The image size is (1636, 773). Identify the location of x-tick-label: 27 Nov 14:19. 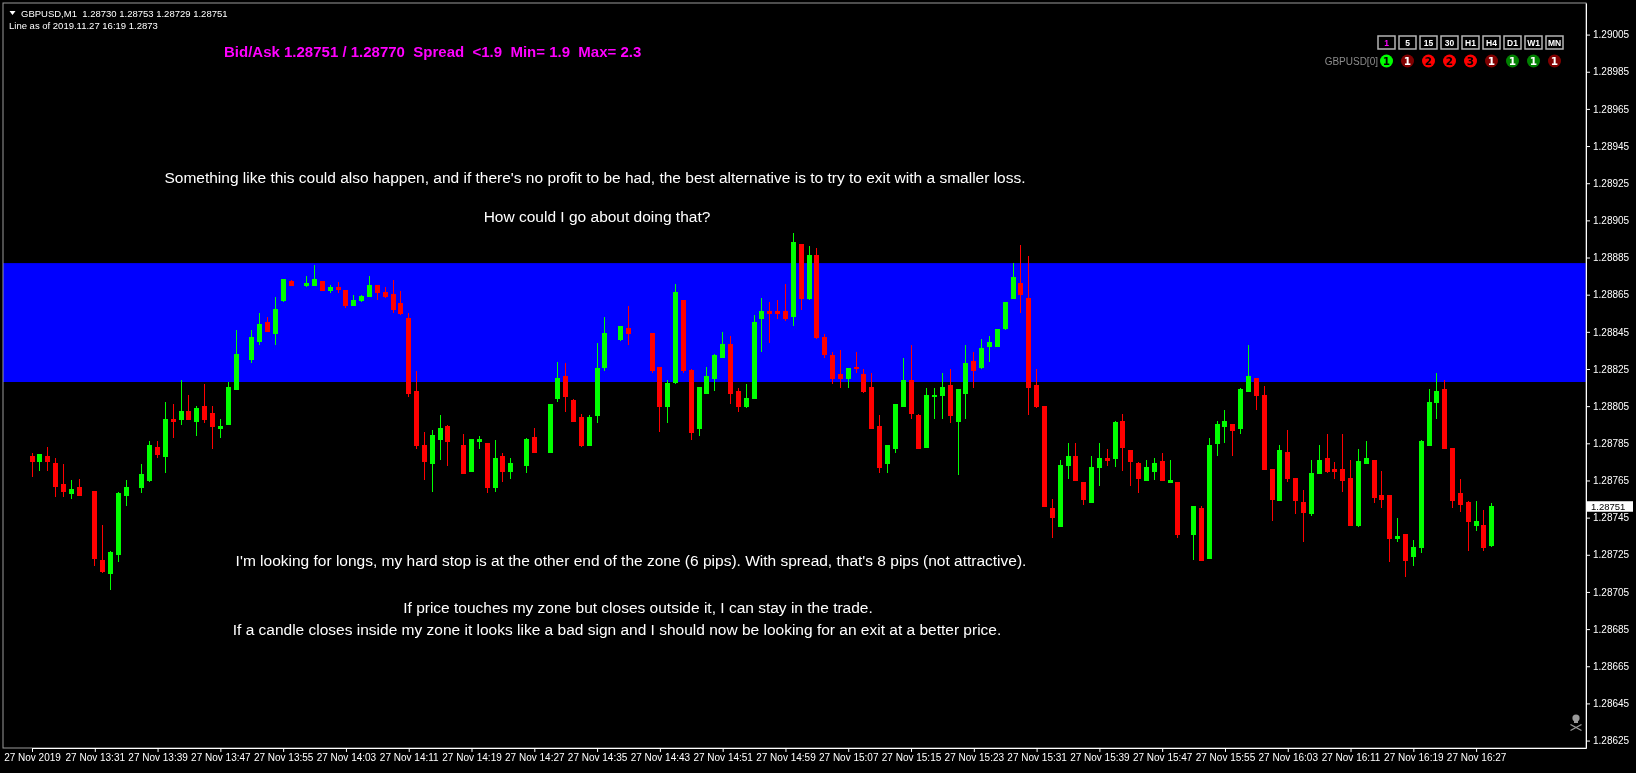
(472, 758).